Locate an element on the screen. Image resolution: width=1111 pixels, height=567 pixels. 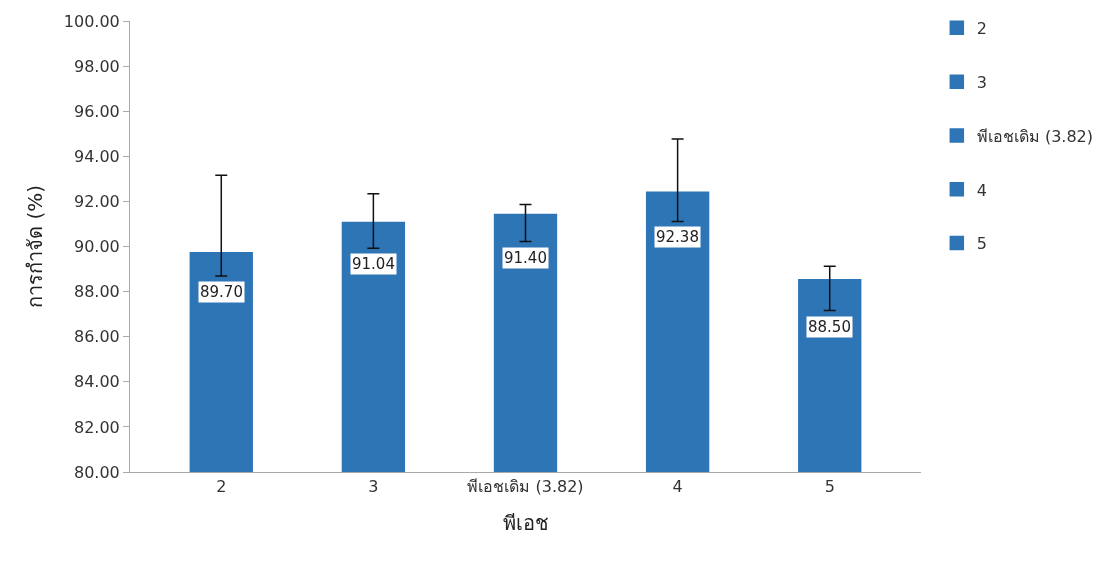
data-label: 92.38 is located at coordinates (677, 237).